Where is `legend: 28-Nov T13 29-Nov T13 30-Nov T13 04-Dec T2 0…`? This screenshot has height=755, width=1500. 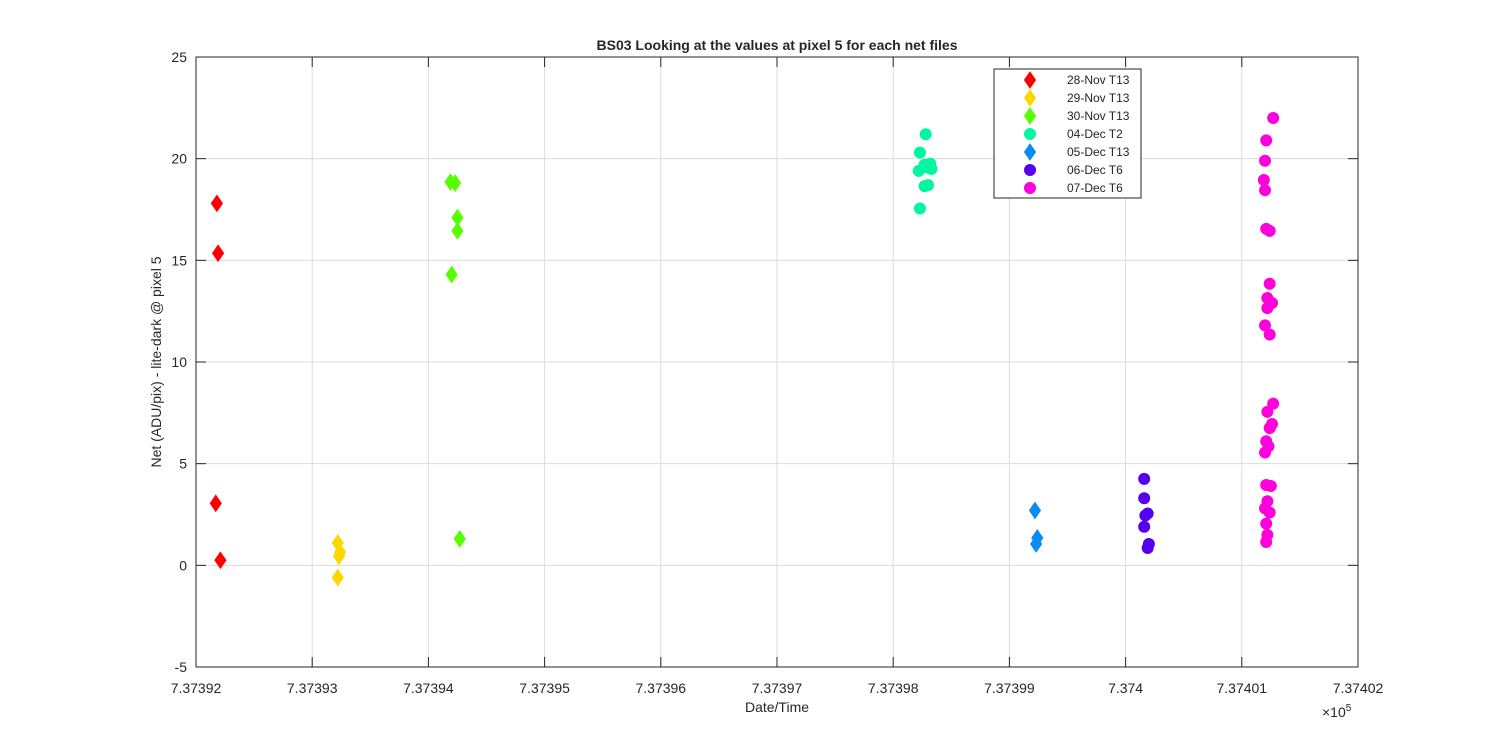 legend: 28-Nov T13 29-Nov T13 30-Nov T13 04-Dec T2 0… is located at coordinates (1067, 133).